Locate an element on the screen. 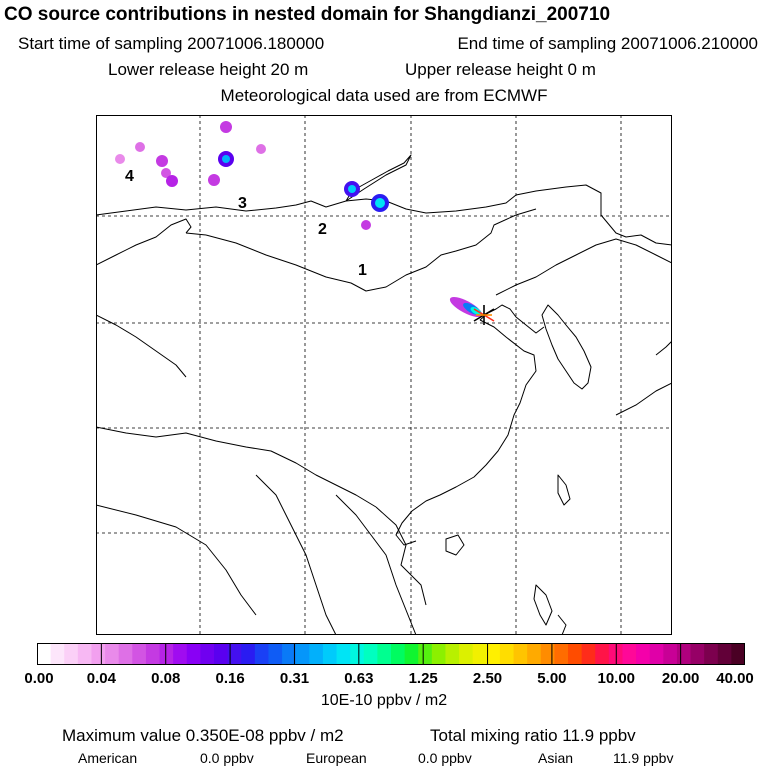 Image resolution: width=768 pixels, height=768 pixels. colorbar-tick-label: 40.00 is located at coordinates (735, 678).